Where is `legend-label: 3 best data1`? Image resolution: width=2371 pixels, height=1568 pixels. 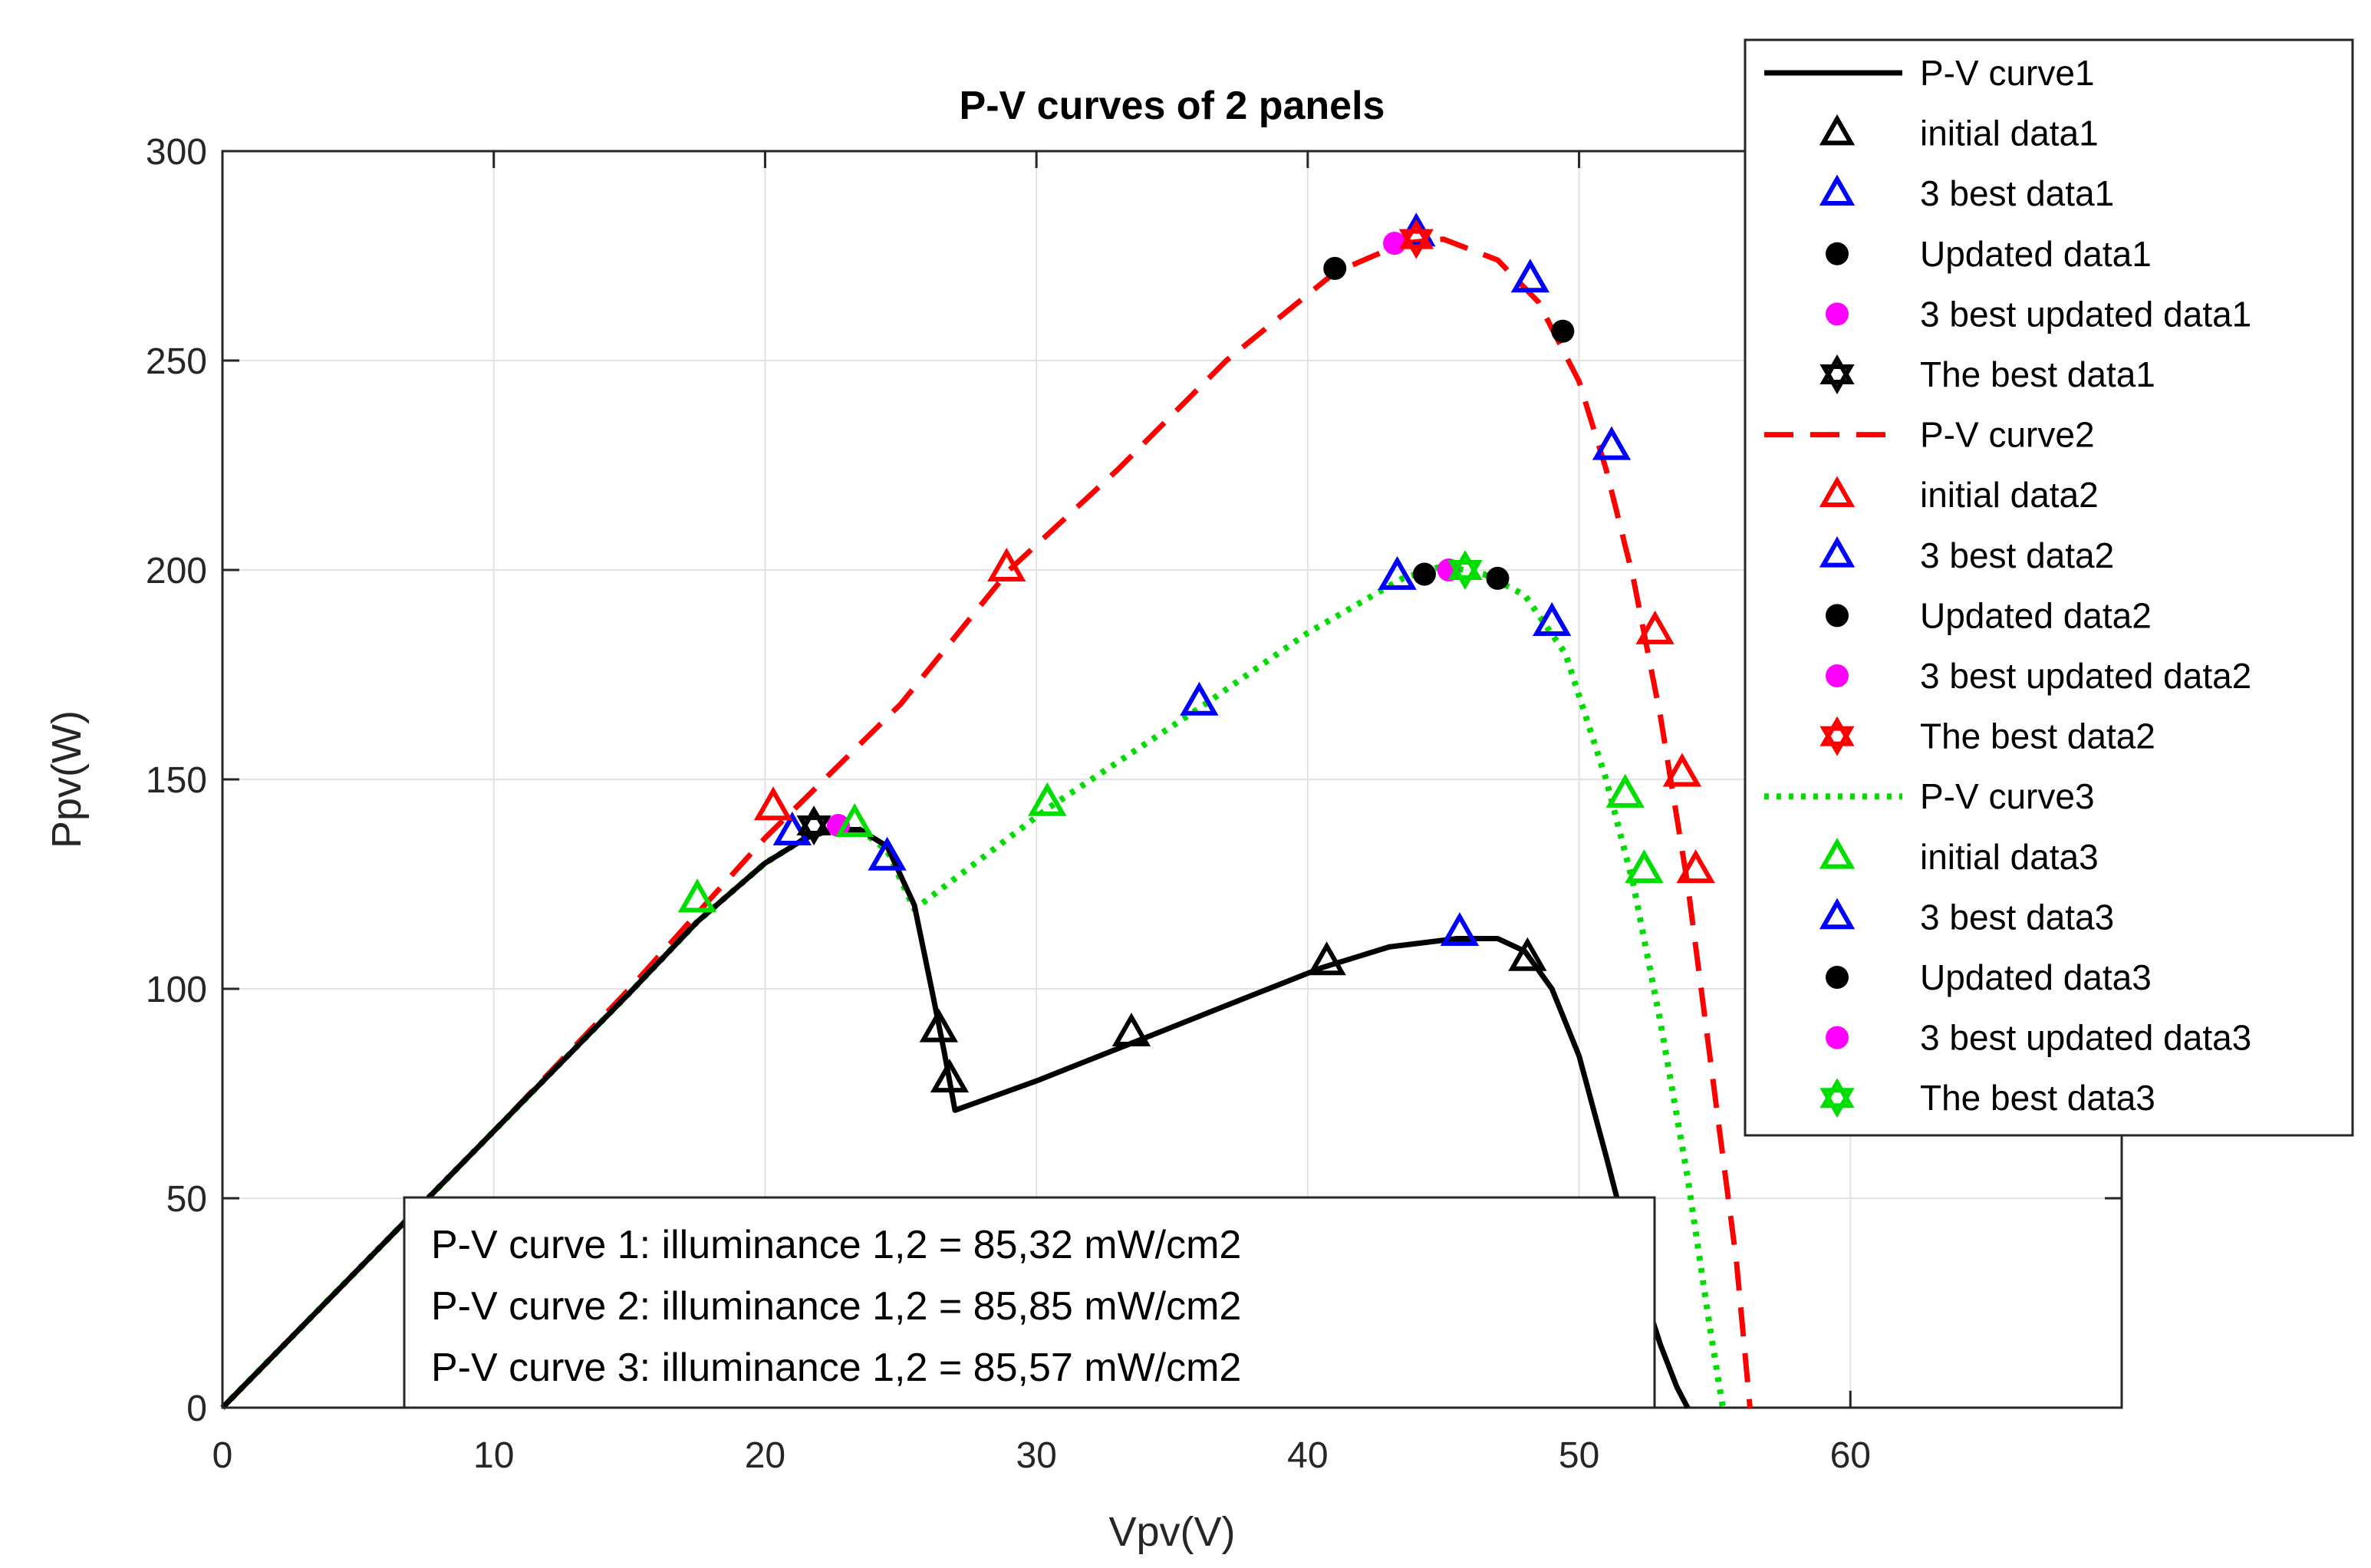
legend-label: 3 best data1 is located at coordinates (2017, 193).